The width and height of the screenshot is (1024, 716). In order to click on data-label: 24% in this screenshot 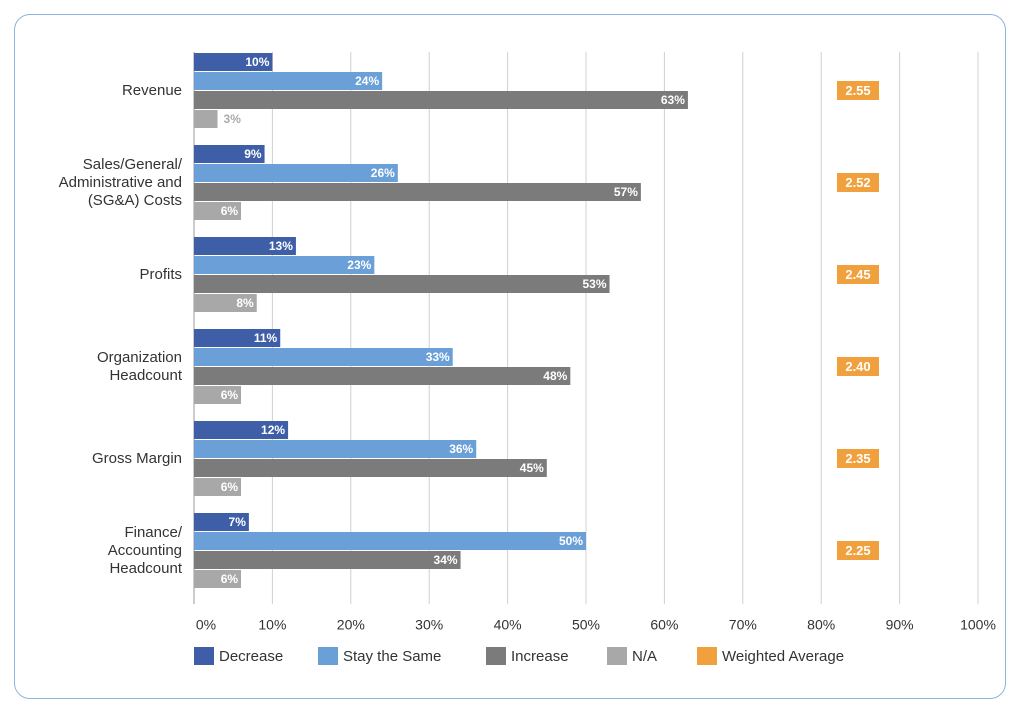, I will do `click(367, 81)`.